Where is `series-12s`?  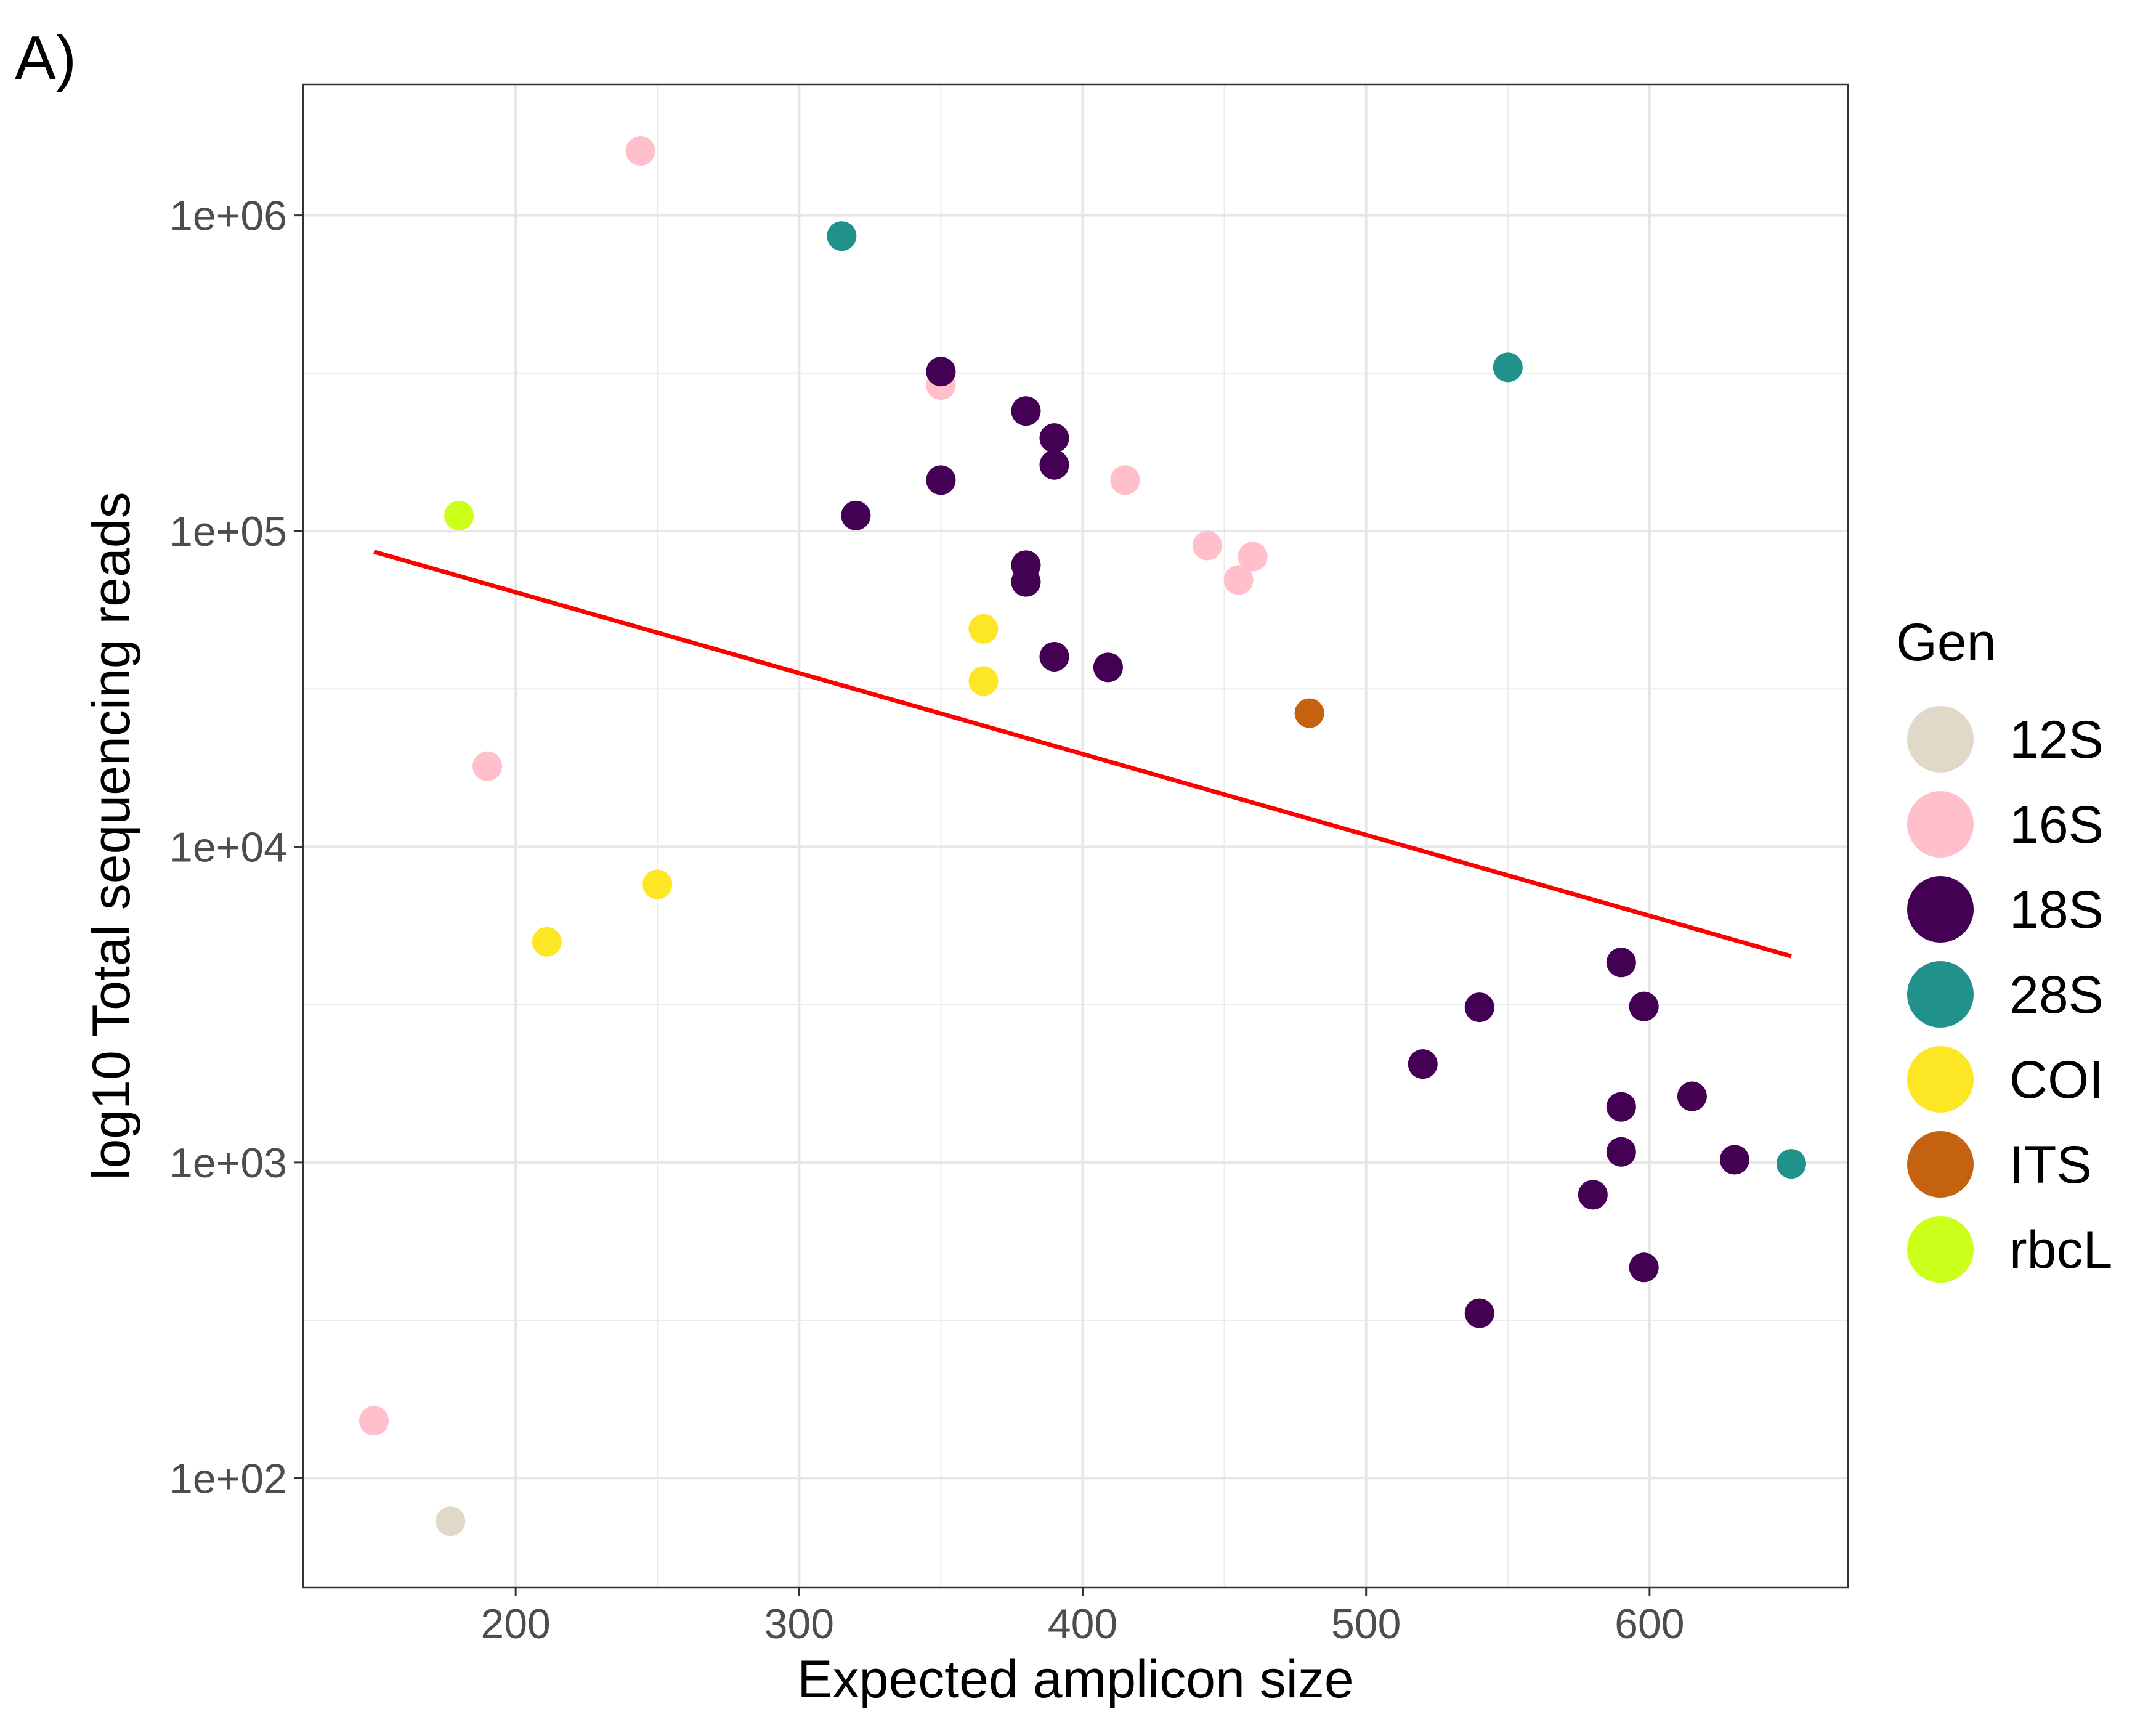
series-12s is located at coordinates (451, 1521).